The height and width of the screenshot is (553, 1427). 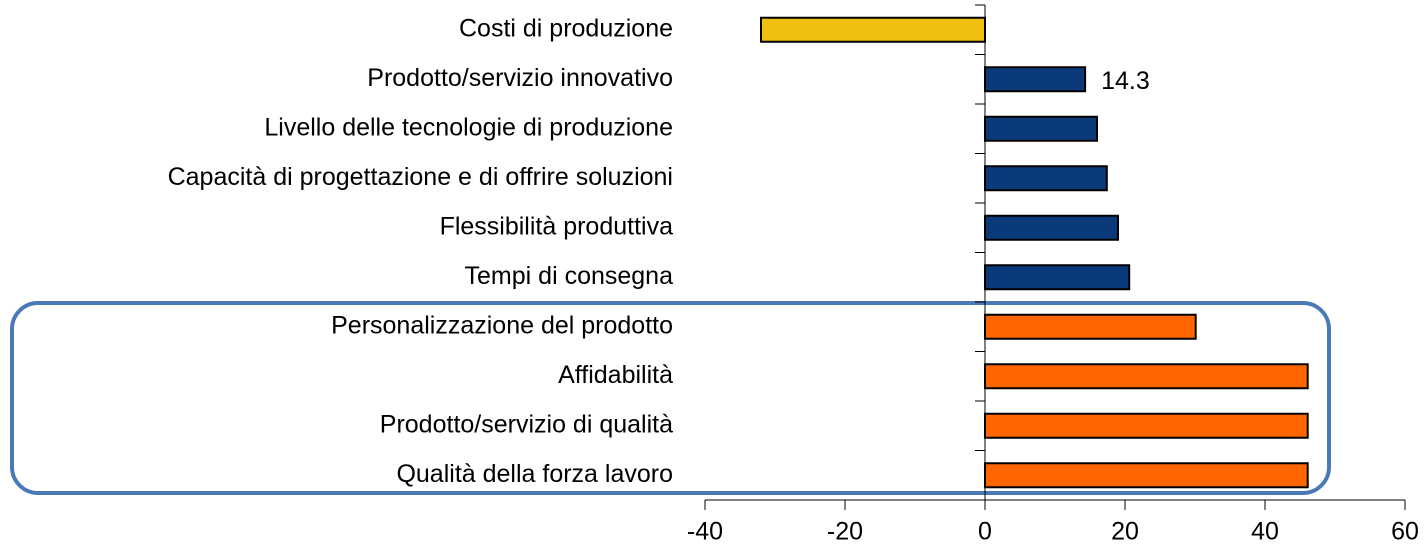 What do you see at coordinates (557, 226) in the screenshot?
I see `category-label: Flessibilità produttiva` at bounding box center [557, 226].